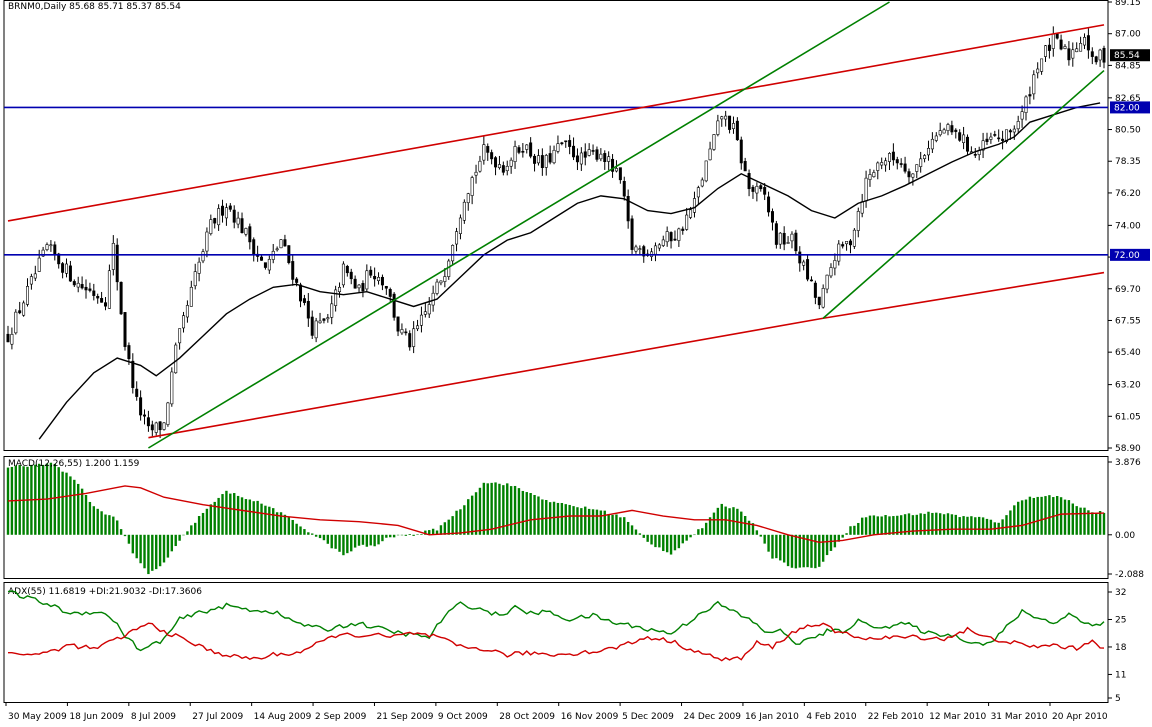  What do you see at coordinates (1128, 35) in the screenshot?
I see `price-y-tick-label: 87.00` at bounding box center [1128, 35].